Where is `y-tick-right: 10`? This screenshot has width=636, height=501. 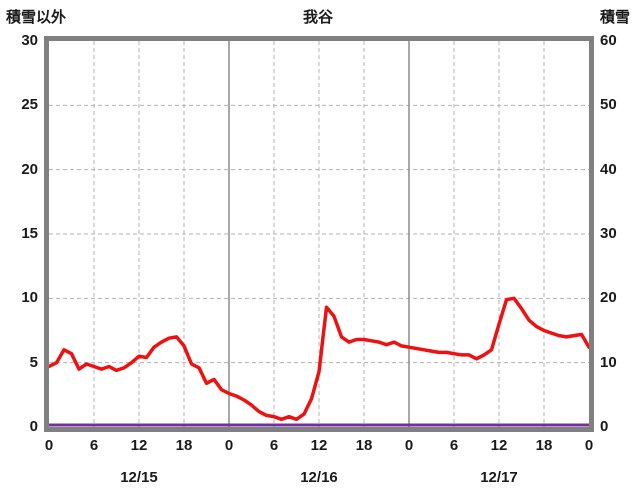
y-tick-right: 10 is located at coordinates (608, 362).